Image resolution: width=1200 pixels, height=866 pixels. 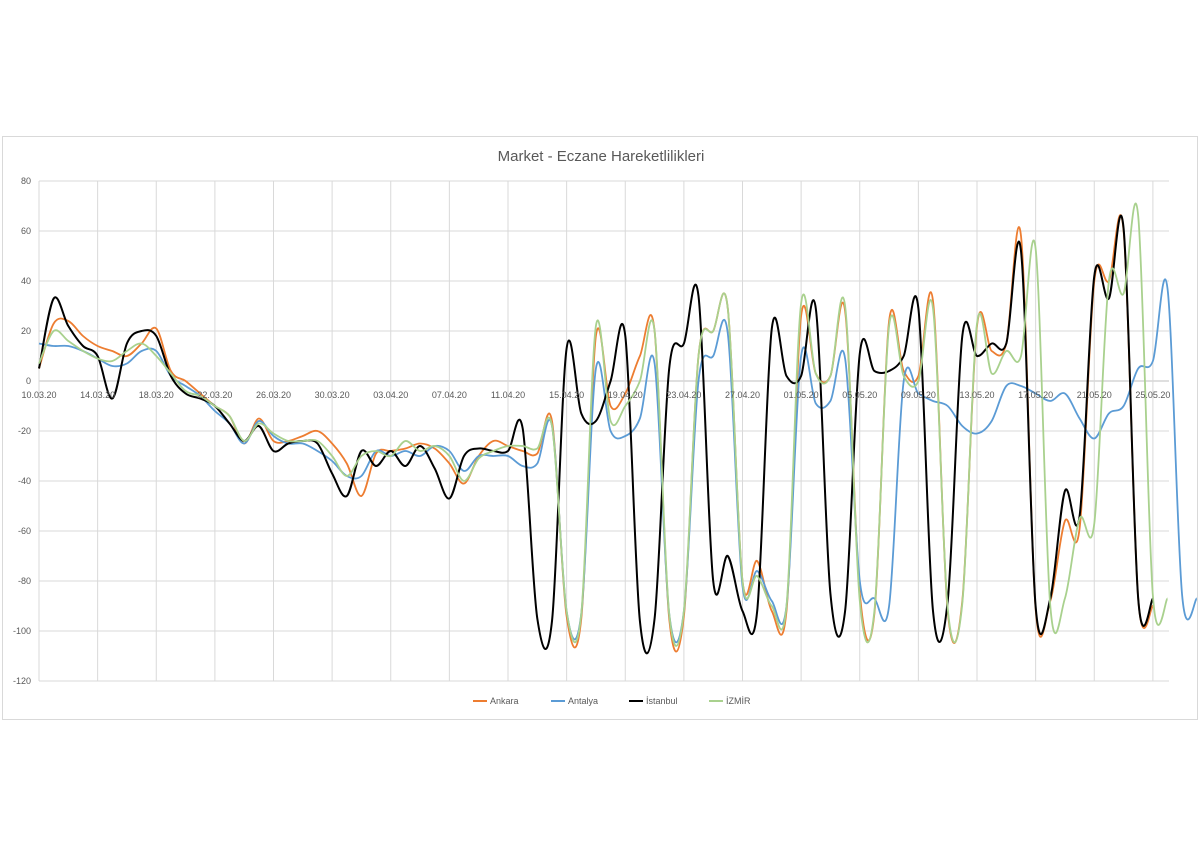 I want to click on x-tick-label: 15.04.20, so click(x=566, y=395).